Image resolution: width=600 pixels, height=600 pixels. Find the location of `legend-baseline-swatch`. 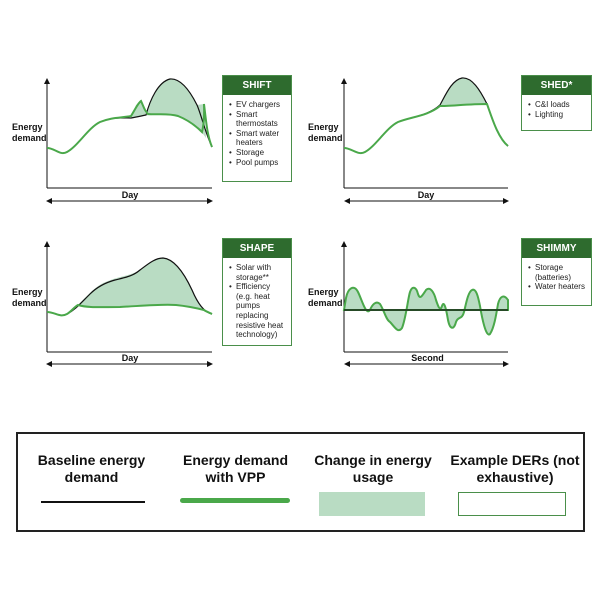

legend-baseline-swatch is located at coordinates (93, 502).